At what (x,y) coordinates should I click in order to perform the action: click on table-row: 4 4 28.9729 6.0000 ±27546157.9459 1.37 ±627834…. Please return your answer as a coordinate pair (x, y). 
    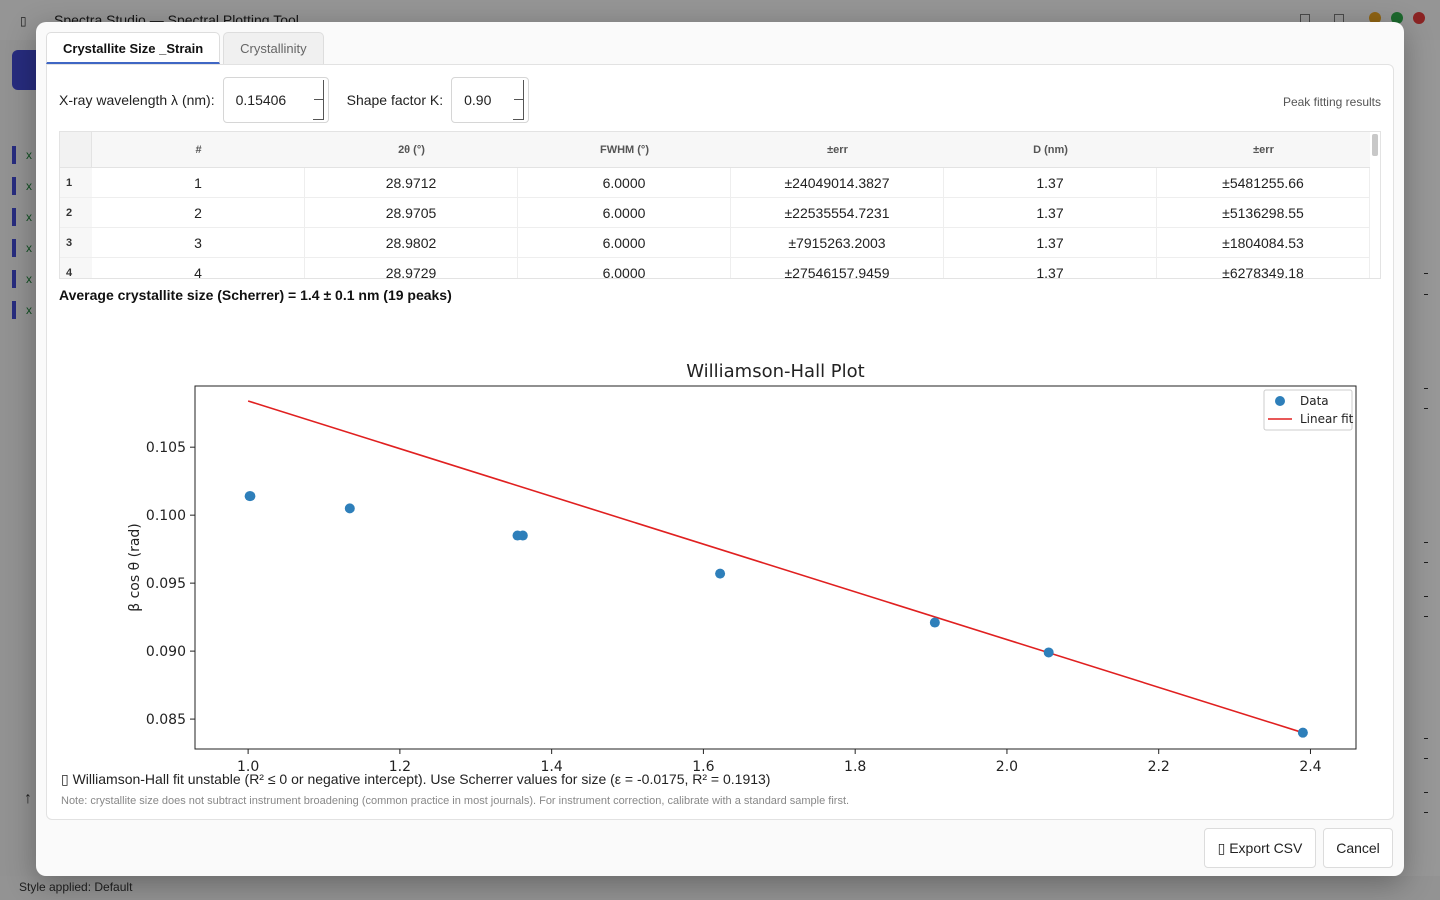
    Looking at the image, I should click on (715, 268).